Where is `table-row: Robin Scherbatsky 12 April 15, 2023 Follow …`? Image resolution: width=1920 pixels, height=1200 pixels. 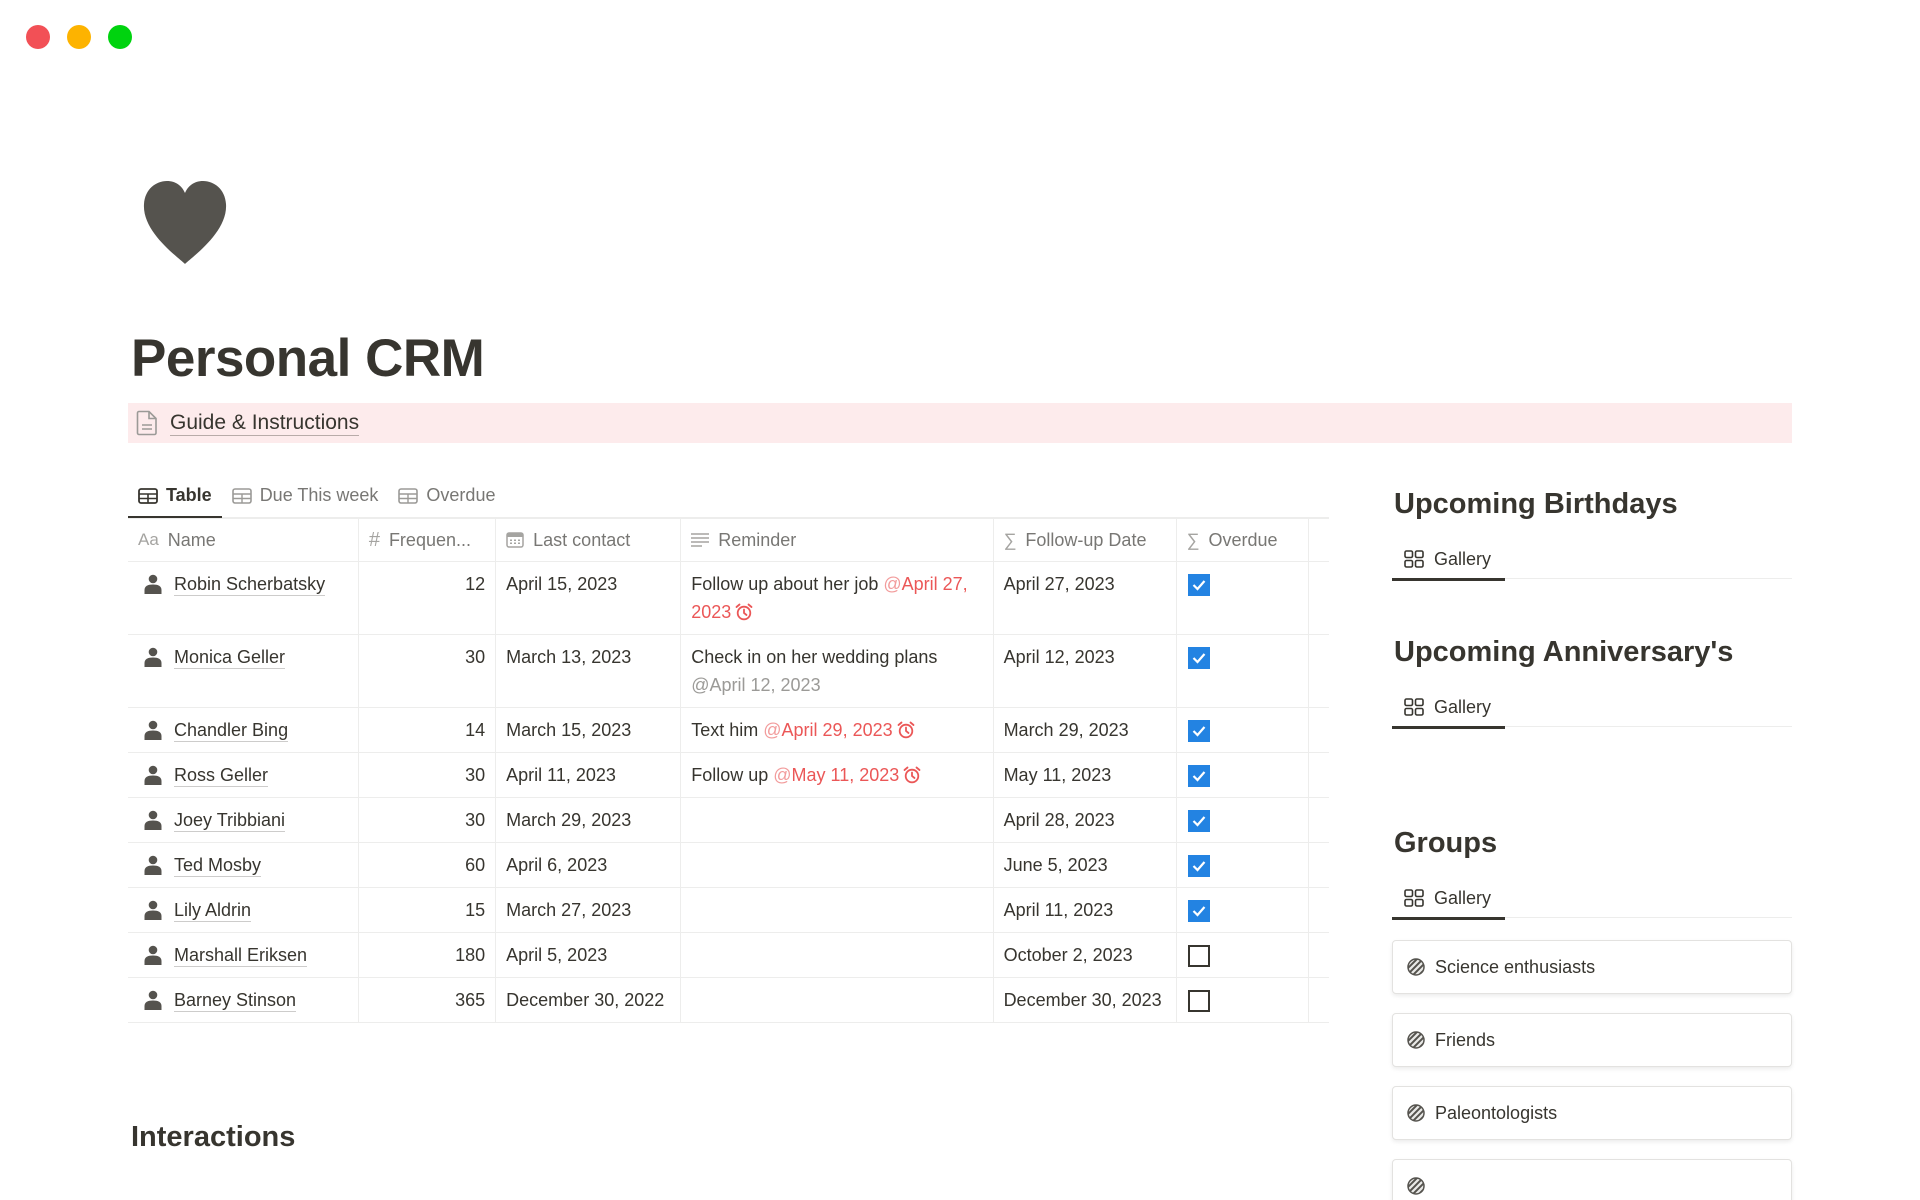 table-row: Robin Scherbatsky 12 April 15, 2023 Follow … is located at coordinates (728, 598).